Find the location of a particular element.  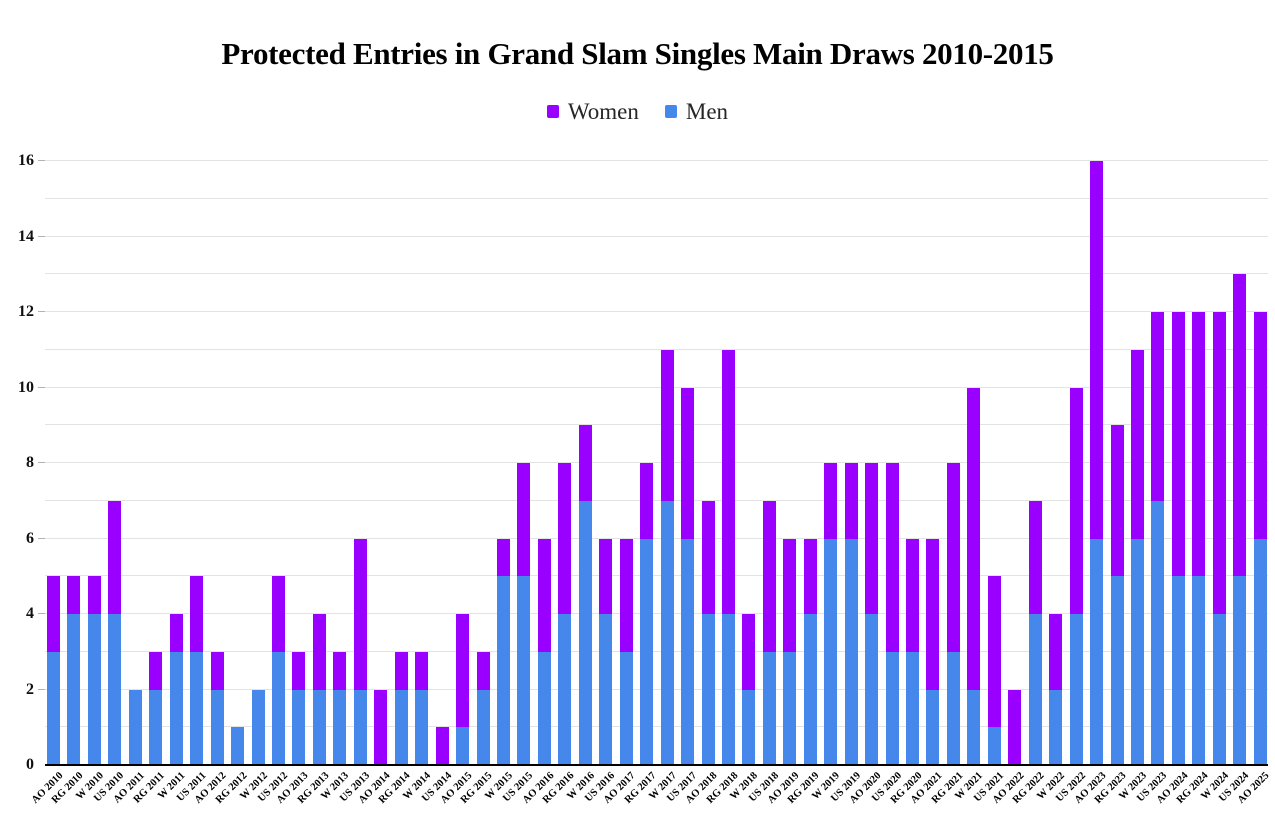

bar-rg-2015: RG 2015 is located at coordinates (477, 483).